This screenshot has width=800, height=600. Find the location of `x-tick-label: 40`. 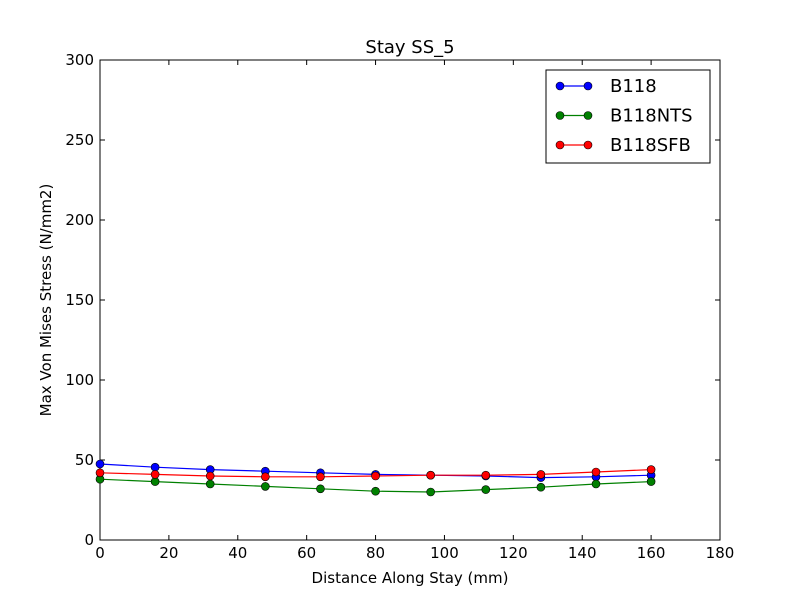

x-tick-label: 40 is located at coordinates (237, 553).